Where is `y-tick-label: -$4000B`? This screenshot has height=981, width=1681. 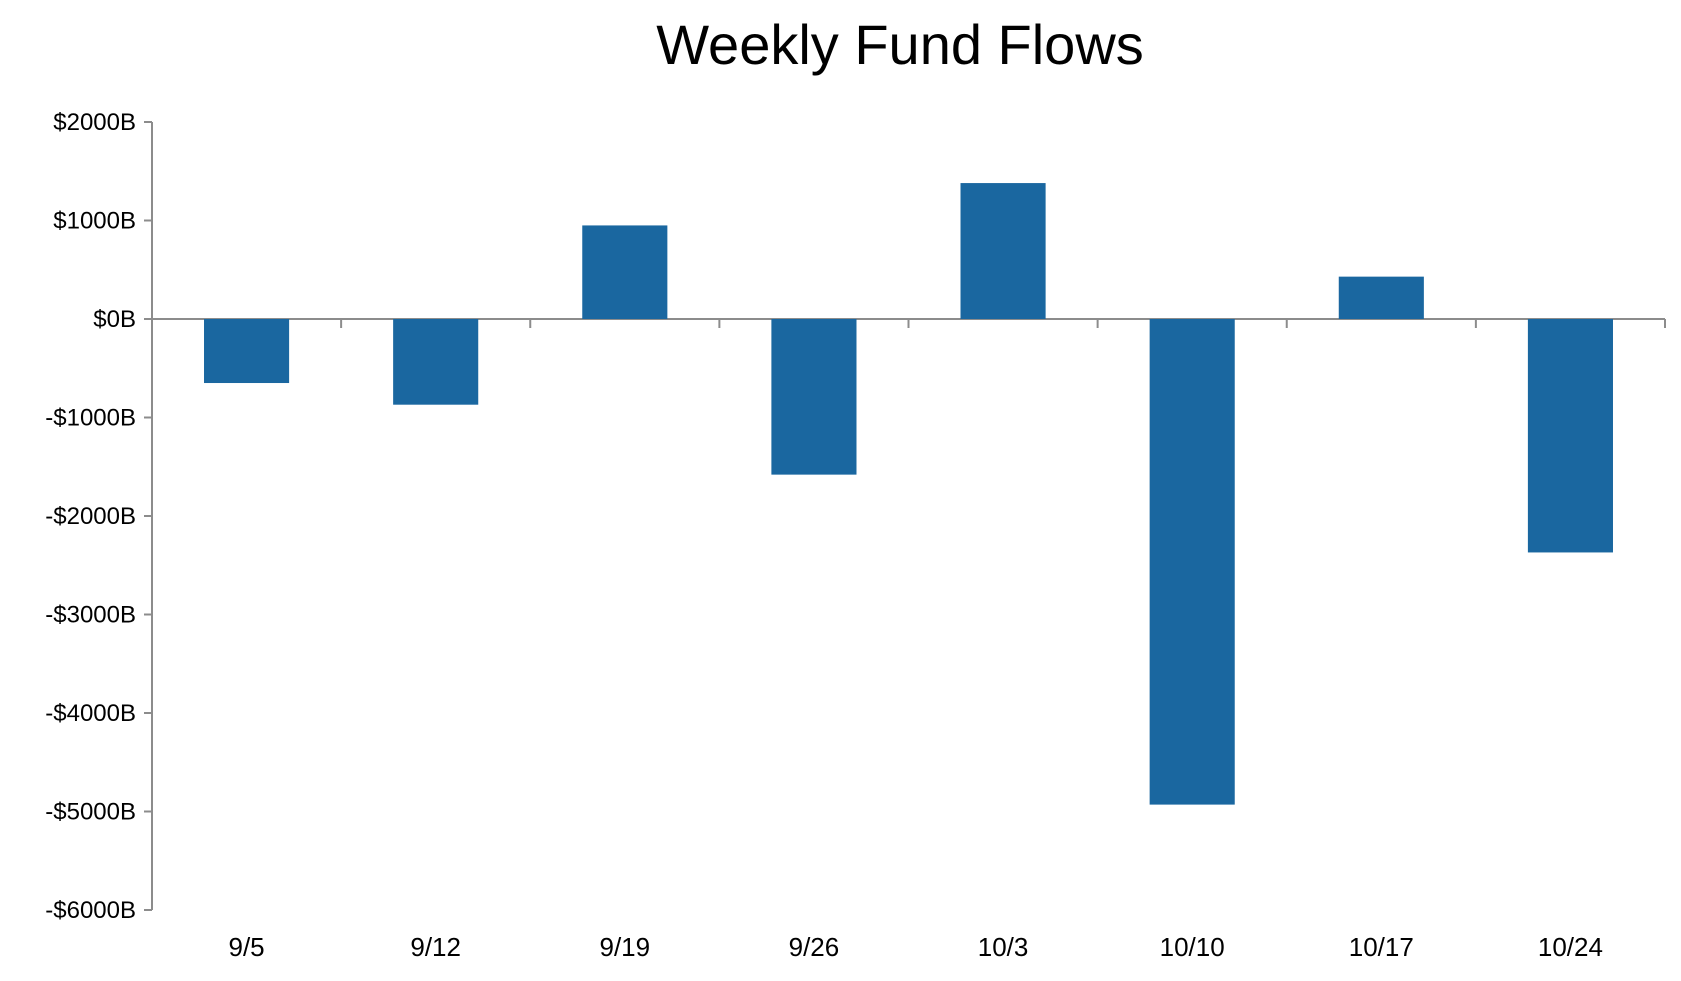 y-tick-label: -$4000B is located at coordinates (90, 713).